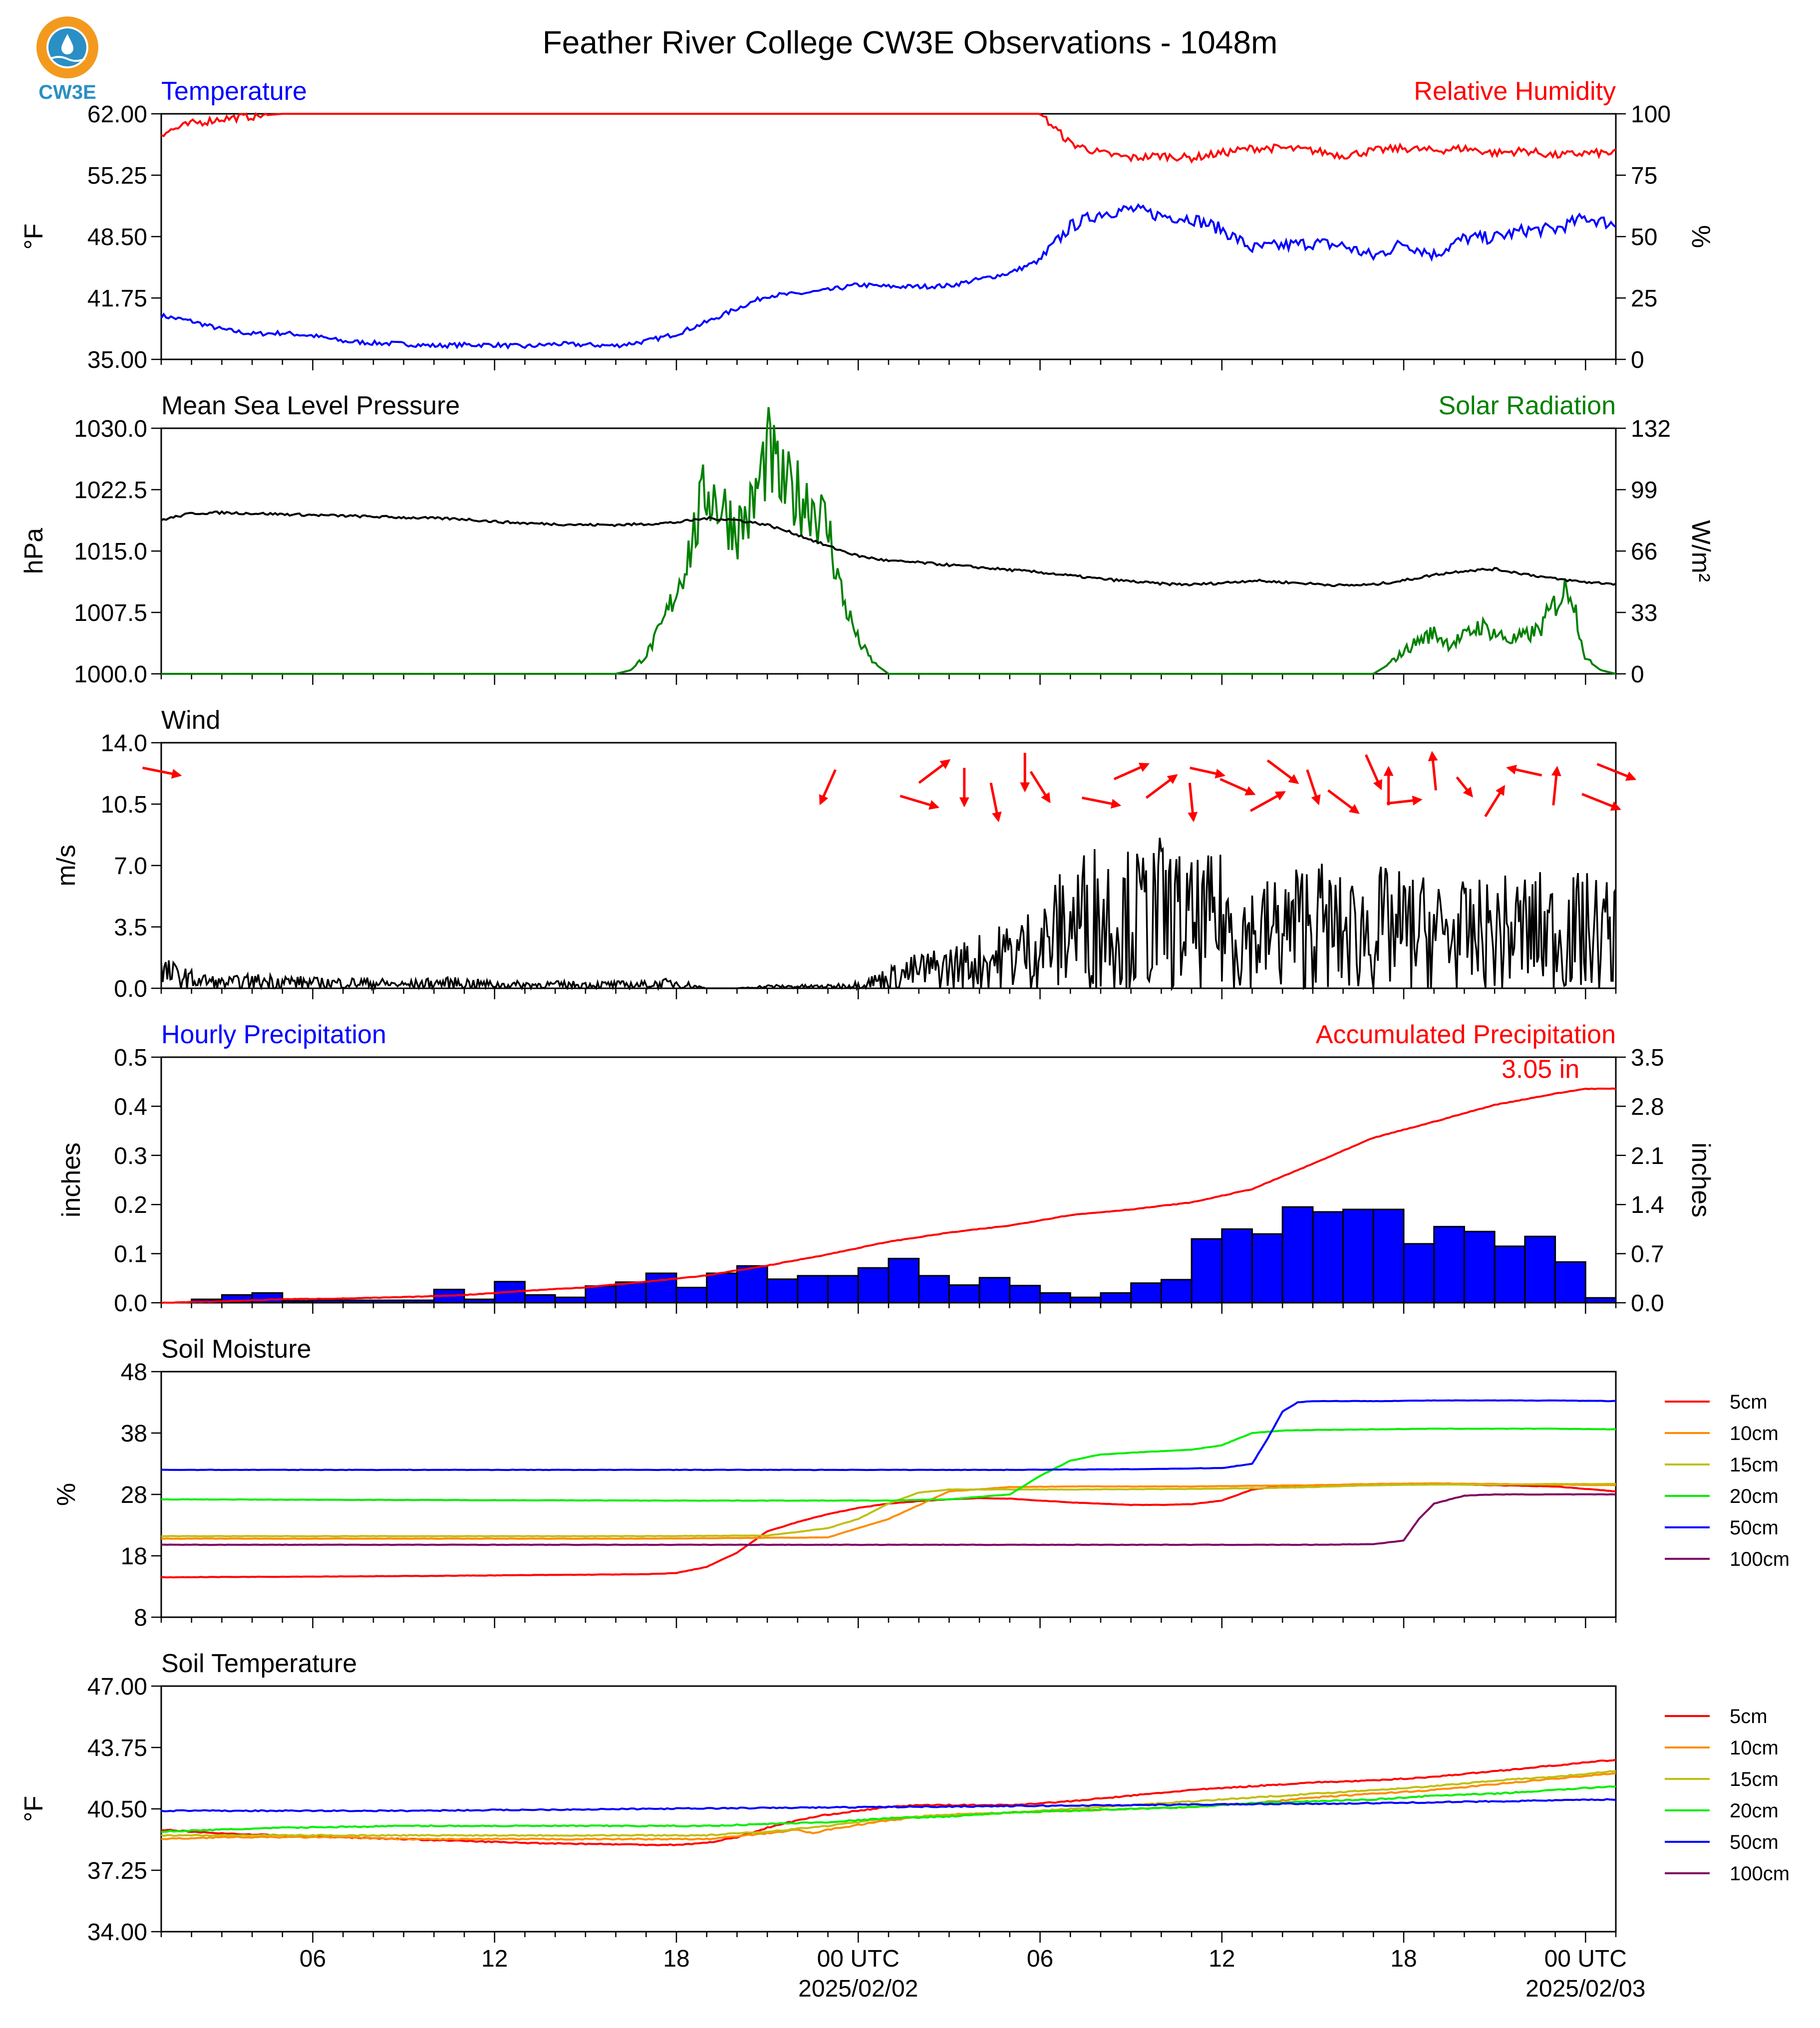  Describe the element at coordinates (1647, 1058) in the screenshot. I see `y2-tick-label-precip: 3.5` at that location.